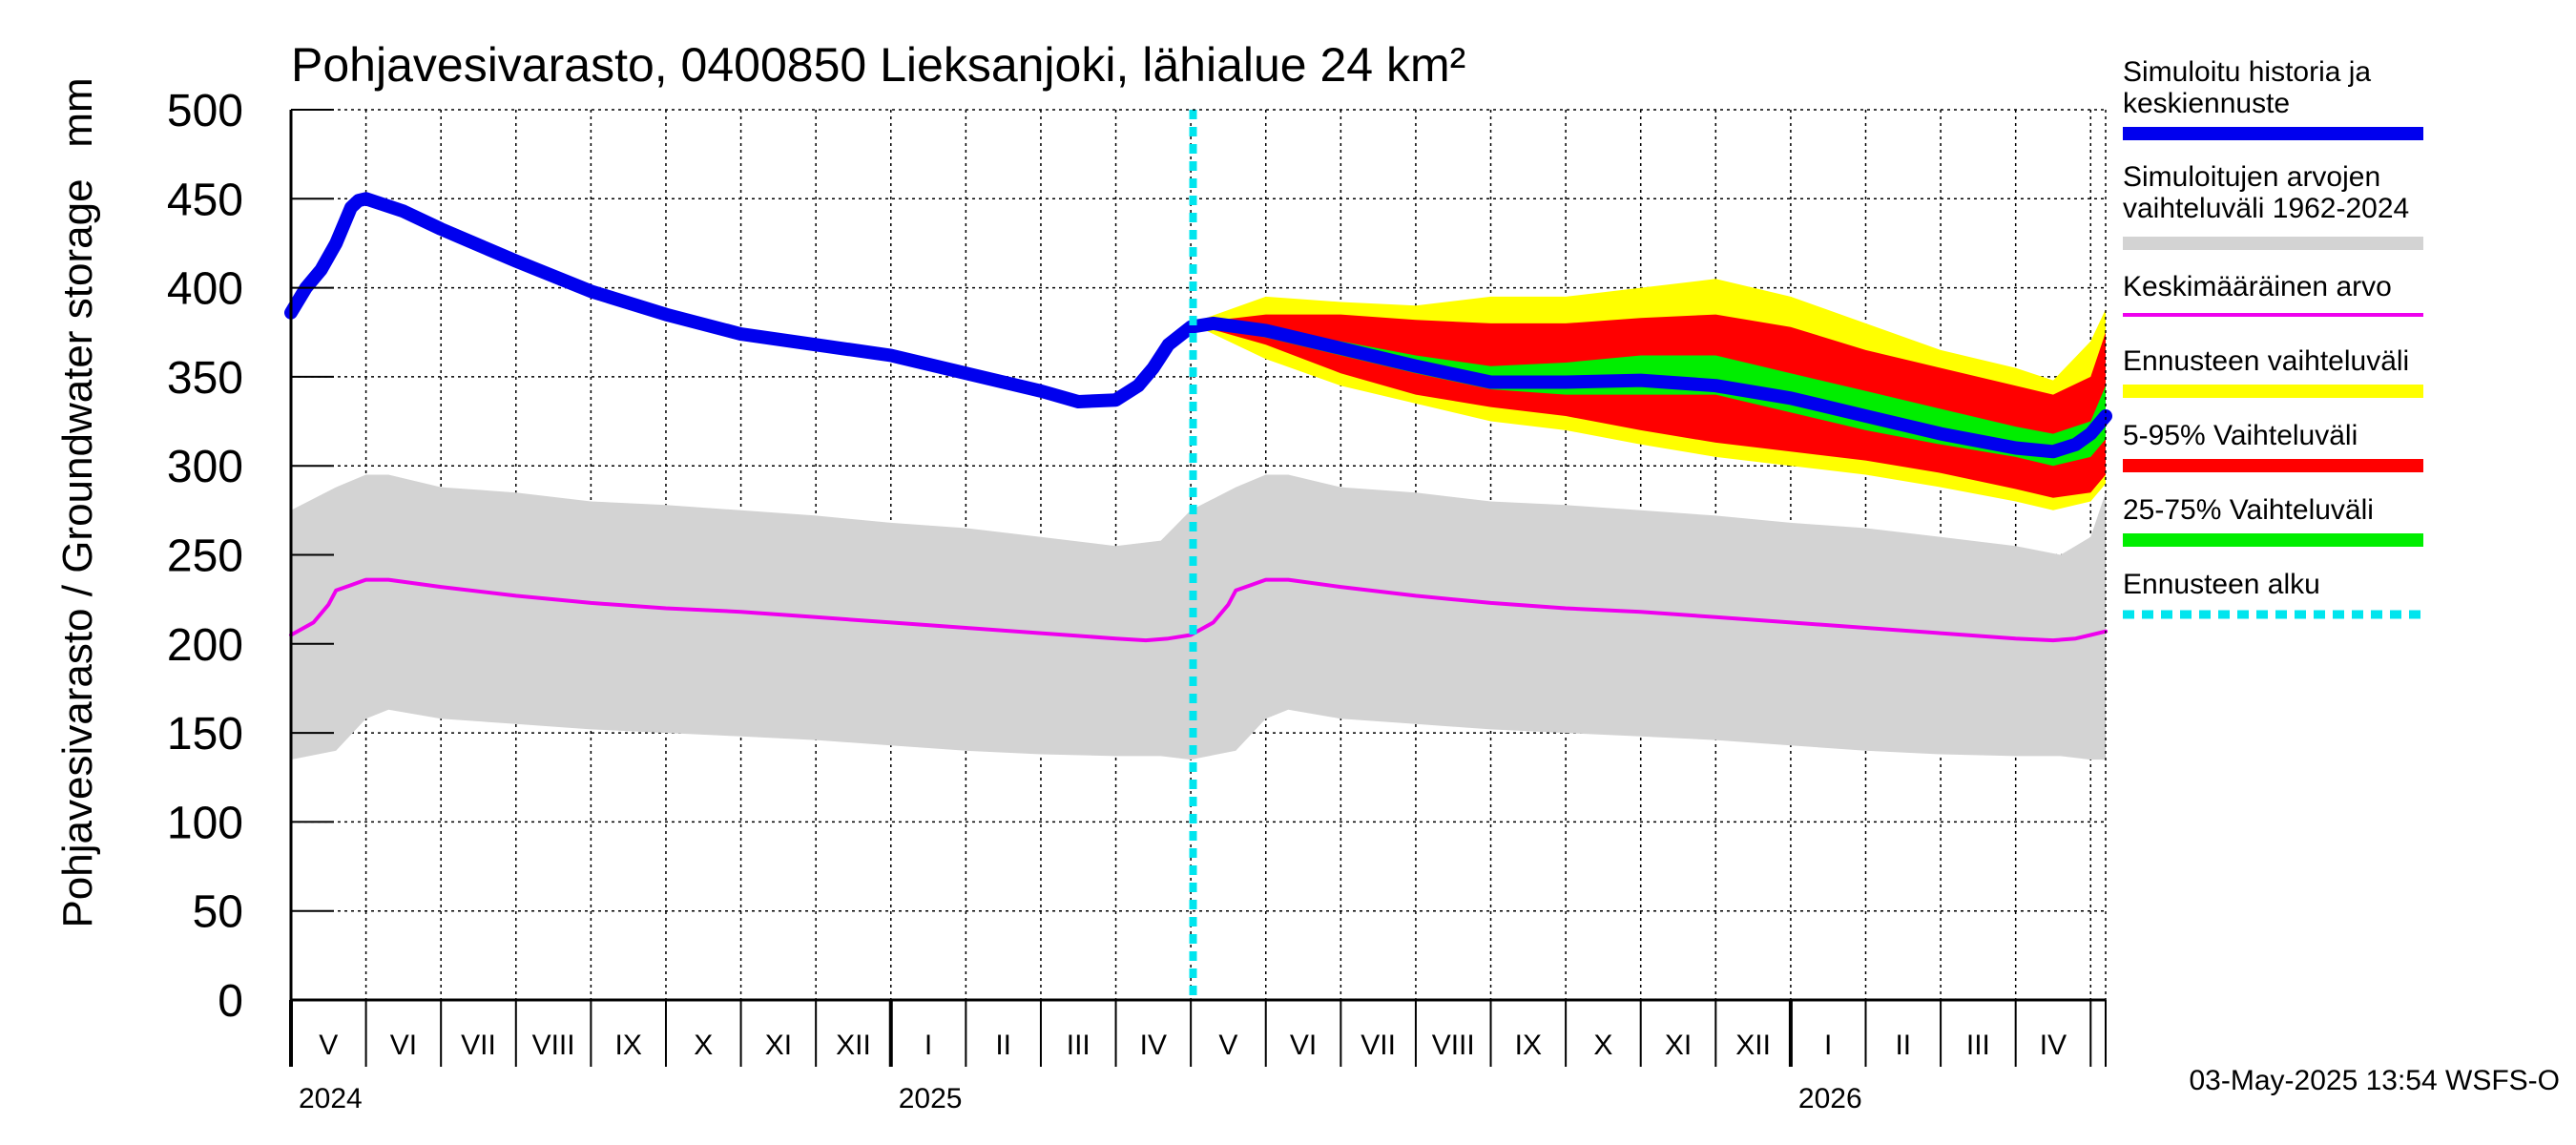 The height and width of the screenshot is (1145, 2576). Describe the element at coordinates (2266, 361) in the screenshot. I see `legend-label: Ennusteen vaihteluväli` at that location.